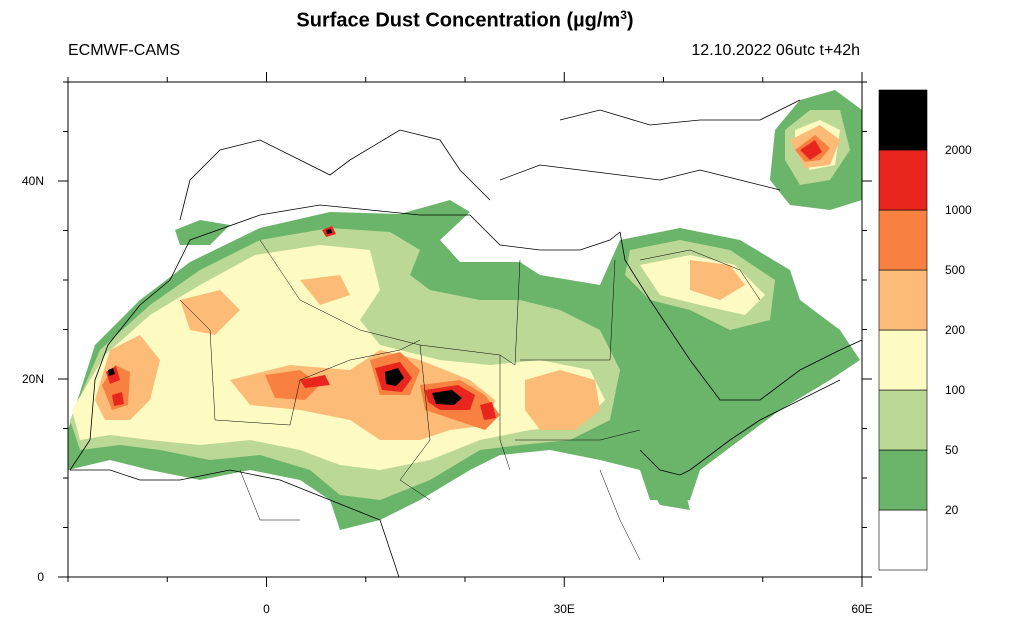  I want to click on legend-label: 20, so click(952, 510).